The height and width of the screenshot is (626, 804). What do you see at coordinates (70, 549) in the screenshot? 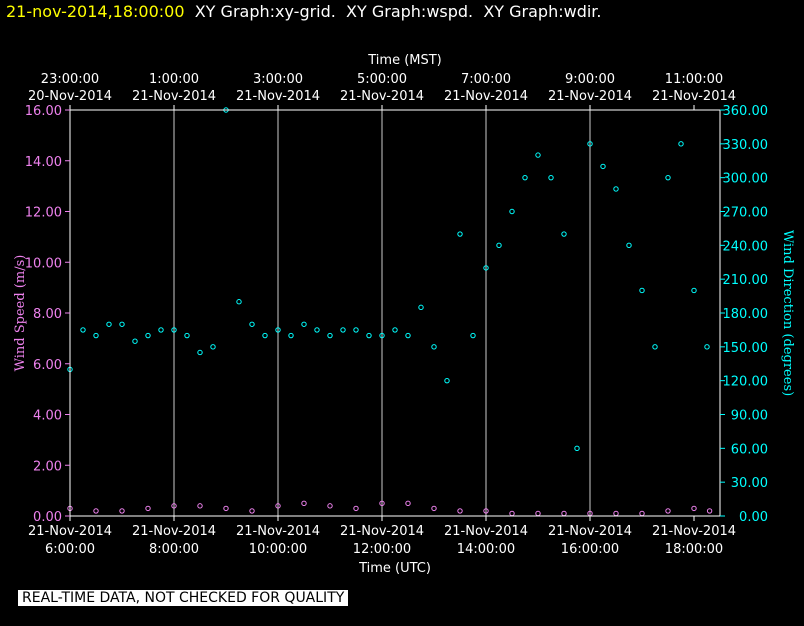
I see `bottom-tick-time: 6:00:00` at bounding box center [70, 549].